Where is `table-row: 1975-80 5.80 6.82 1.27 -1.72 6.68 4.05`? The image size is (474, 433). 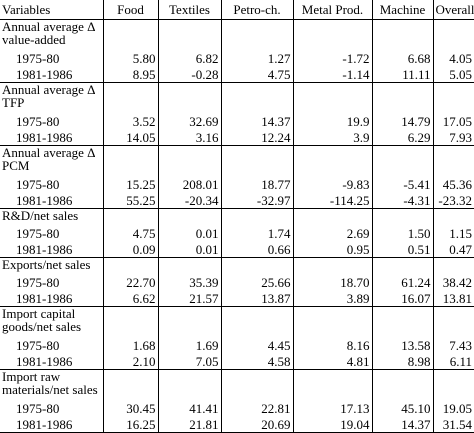 table-row: 1975-80 5.80 6.82 1.27 -1.72 6.68 4.05 is located at coordinates (237, 58).